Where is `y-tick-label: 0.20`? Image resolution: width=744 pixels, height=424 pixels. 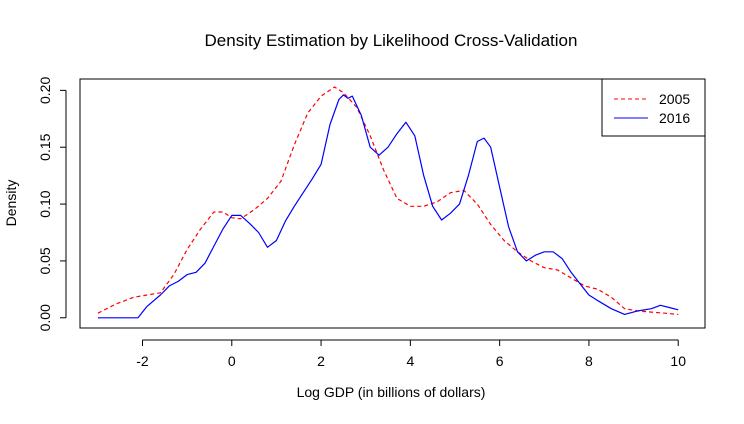
y-tick-label: 0.20 is located at coordinates (45, 90).